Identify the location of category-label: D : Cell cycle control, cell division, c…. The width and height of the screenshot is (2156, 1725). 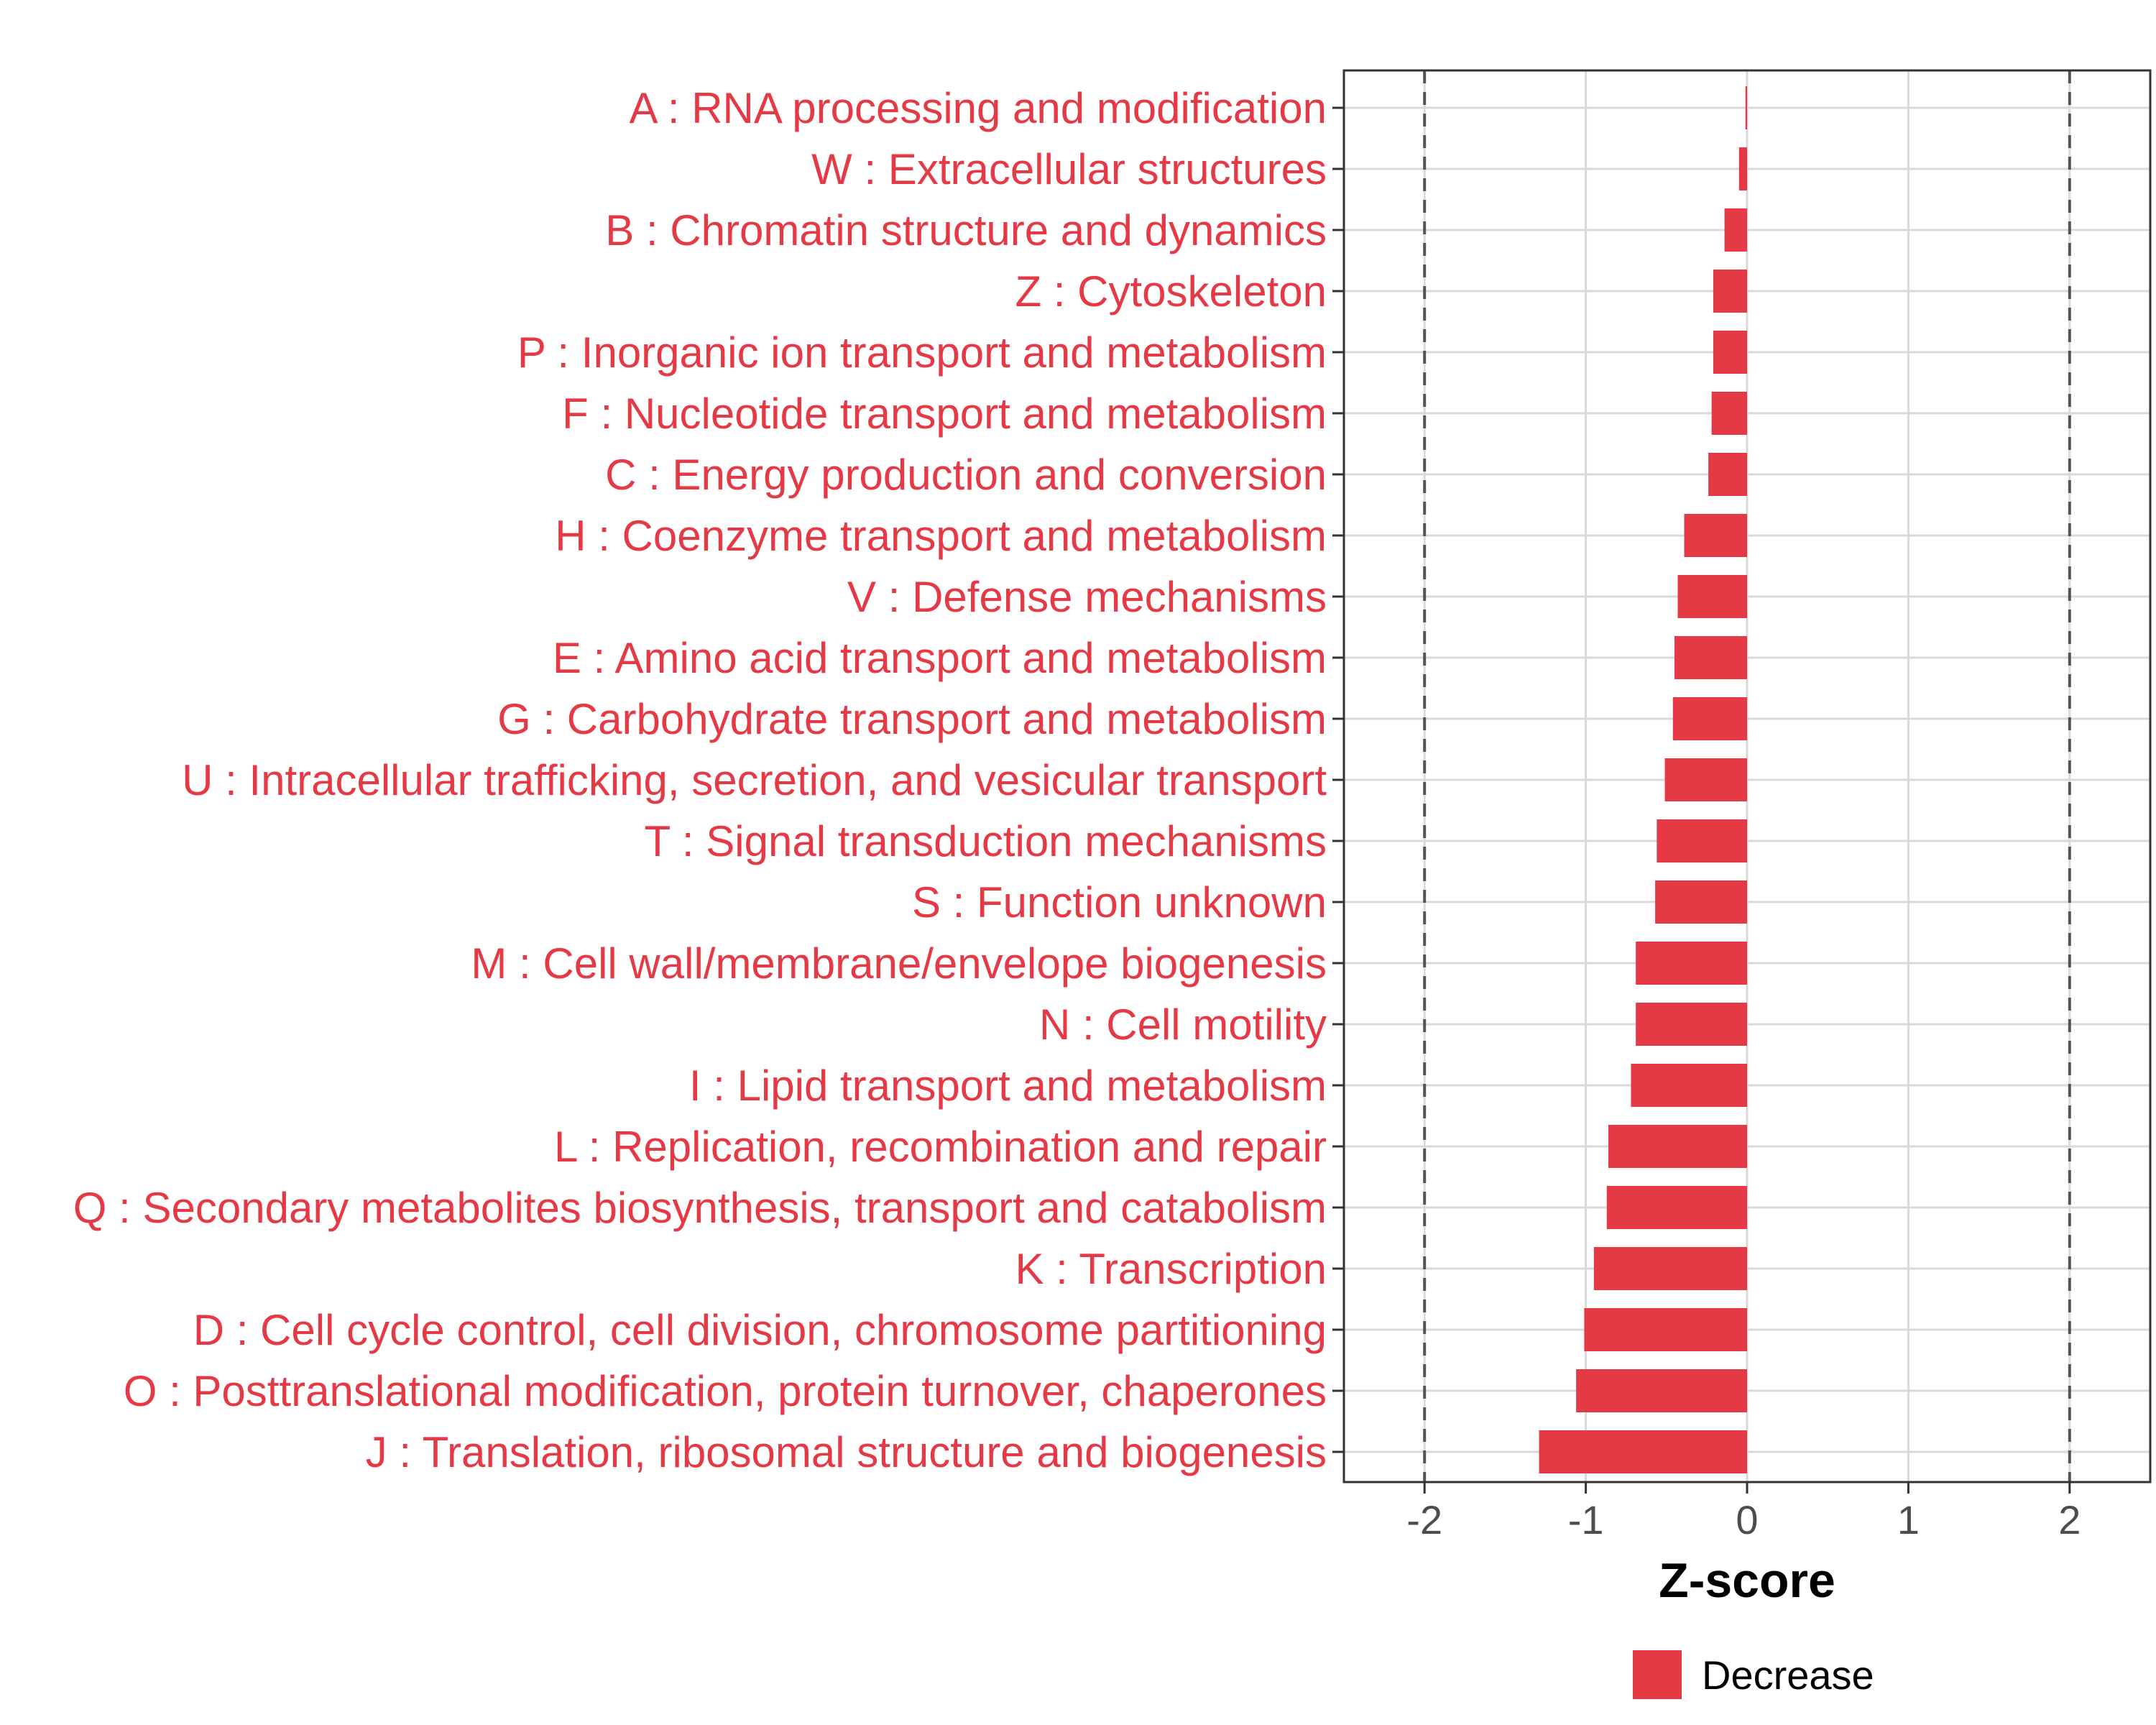
(760, 1330).